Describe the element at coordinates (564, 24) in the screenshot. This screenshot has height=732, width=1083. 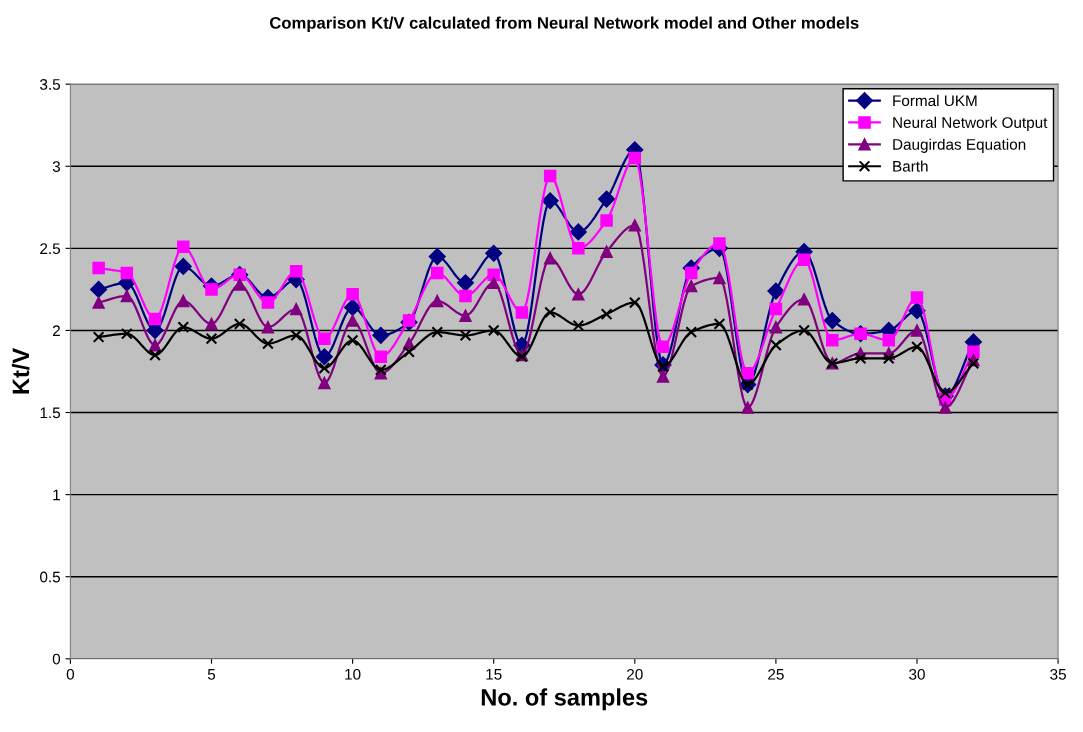
I see `chart-title: Comparison Kt/V calculated from Neural Network model and Other models` at that location.